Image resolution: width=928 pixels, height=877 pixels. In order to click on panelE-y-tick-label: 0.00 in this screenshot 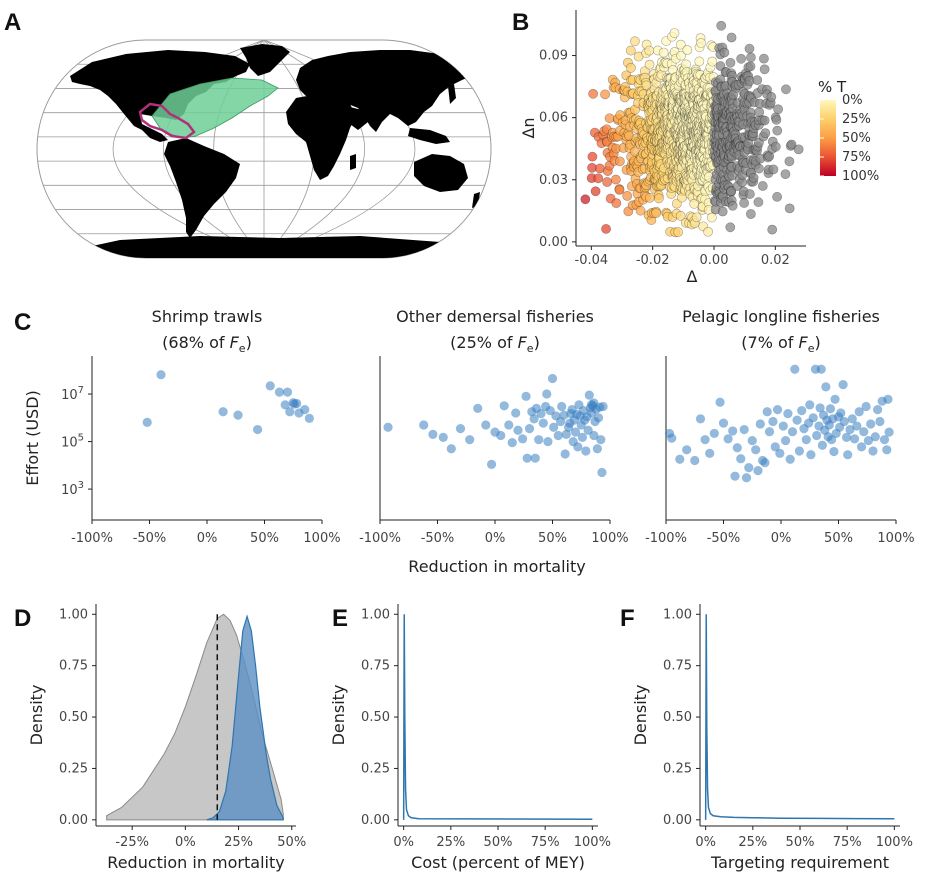, I will do `click(375, 820)`.